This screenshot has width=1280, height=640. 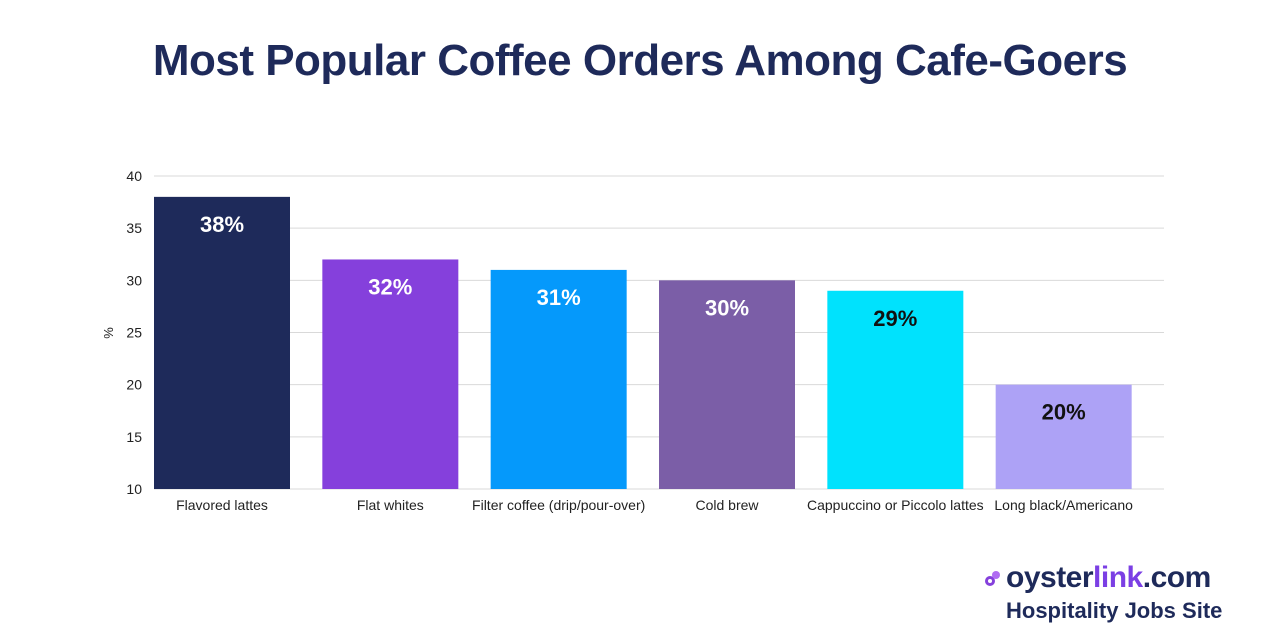 What do you see at coordinates (390, 505) in the screenshot?
I see `x-tick-label: Flat whites` at bounding box center [390, 505].